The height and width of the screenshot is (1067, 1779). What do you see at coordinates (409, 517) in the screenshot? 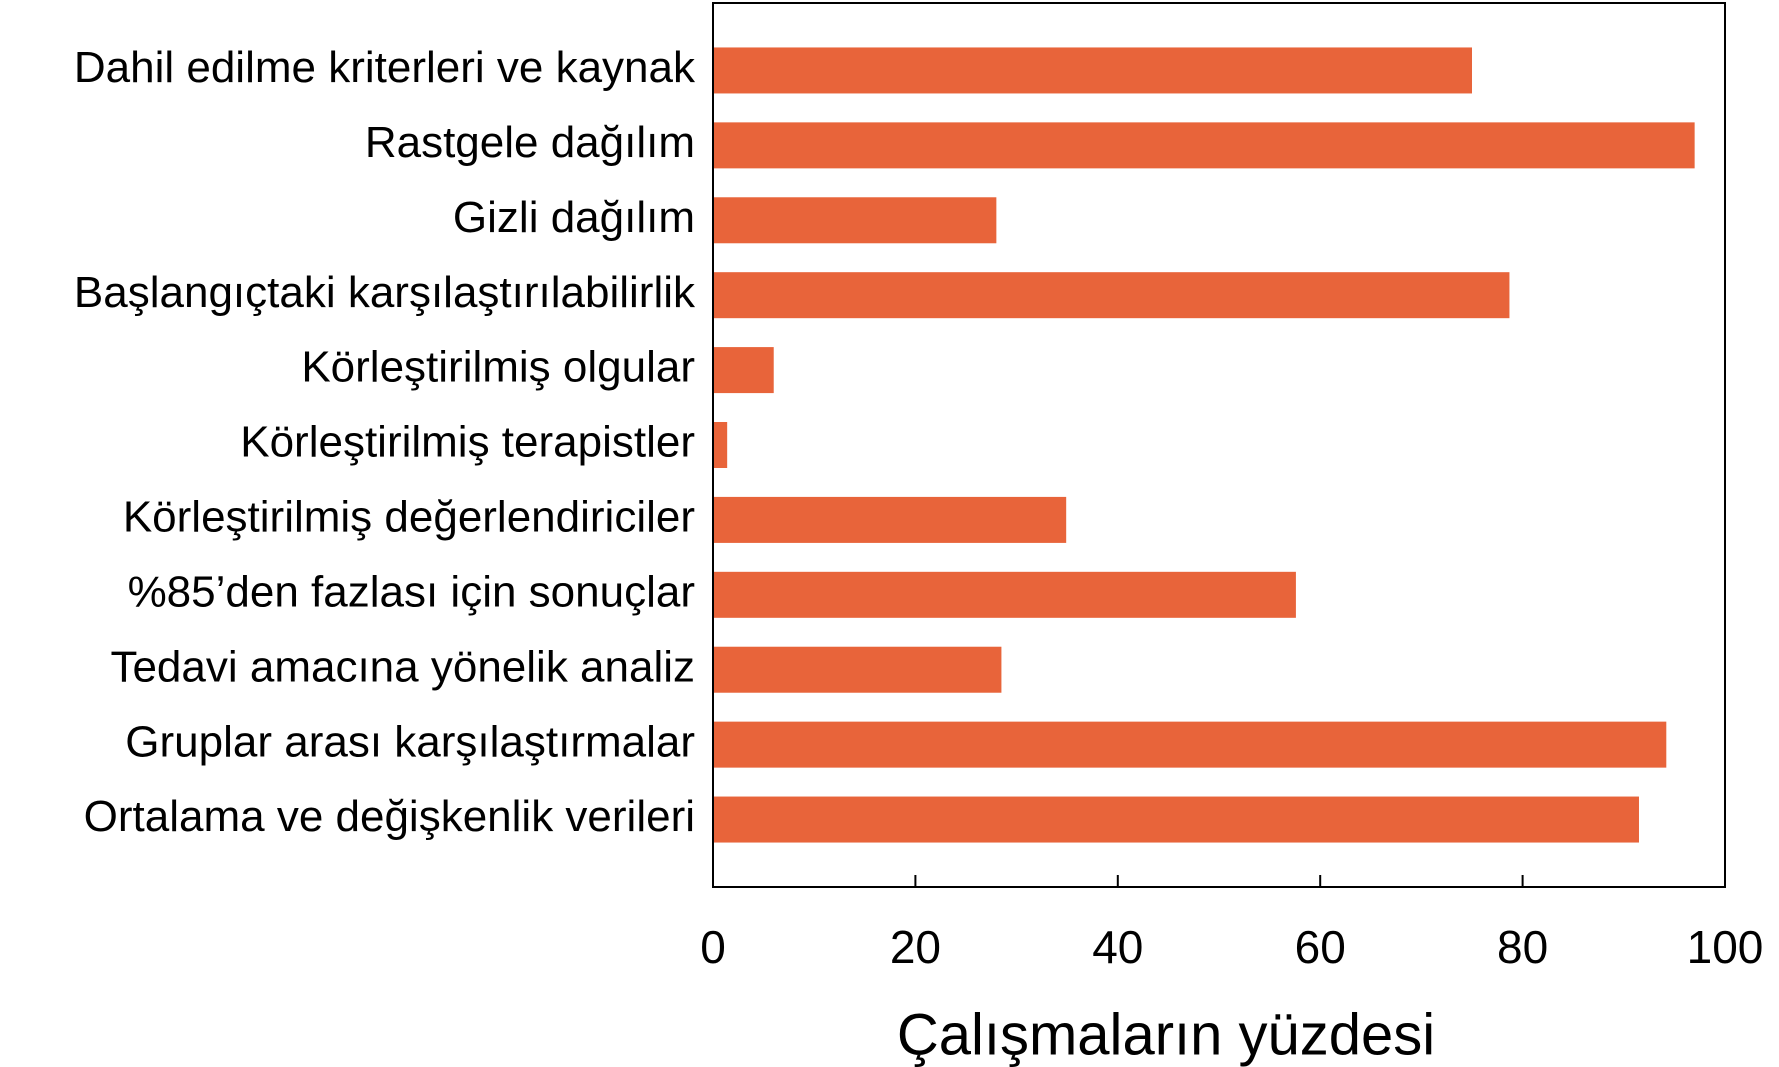
I see `y-tick-label: Körleştirilmiş değerlendiriciler` at bounding box center [409, 517].